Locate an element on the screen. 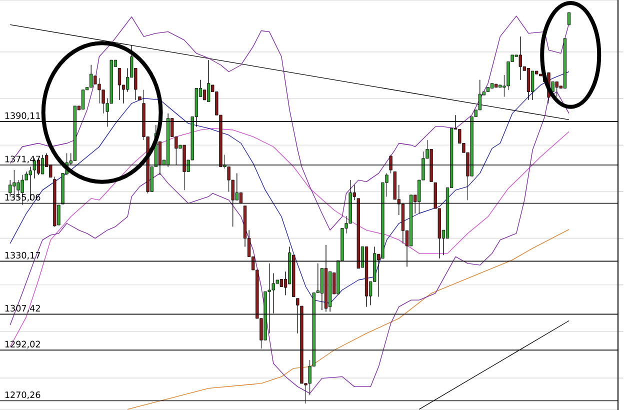  ref-line-label: 1270,26 is located at coordinates (22, 395).